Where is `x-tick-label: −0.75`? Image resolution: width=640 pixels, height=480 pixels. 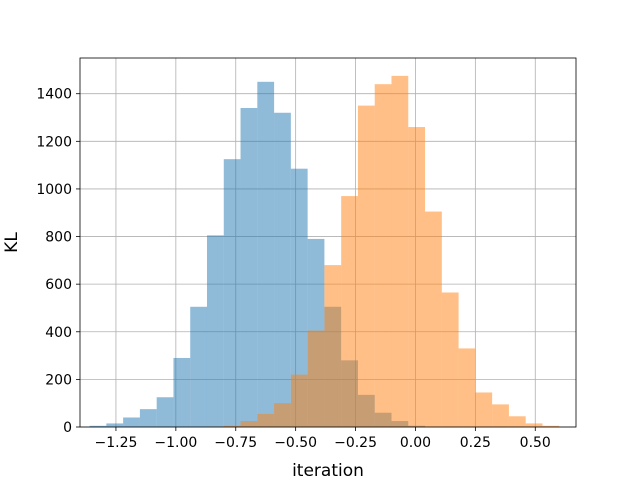 x-tick-label: −0.75 is located at coordinates (235, 443).